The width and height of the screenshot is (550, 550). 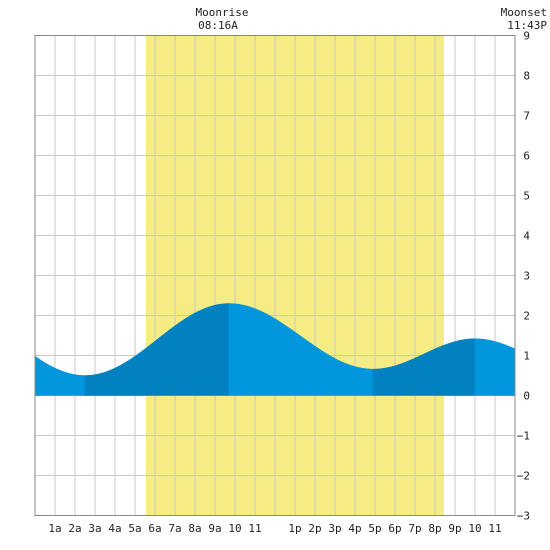 What do you see at coordinates (94, 528) in the screenshot?
I see `x-tick-label: 3a` at bounding box center [94, 528].